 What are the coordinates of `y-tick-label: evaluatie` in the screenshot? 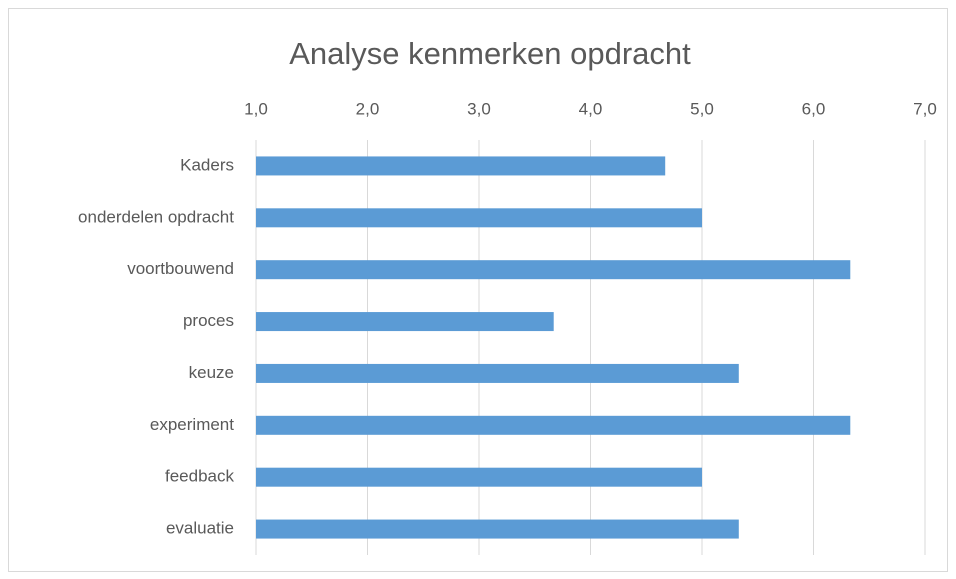 It's located at (200, 528).